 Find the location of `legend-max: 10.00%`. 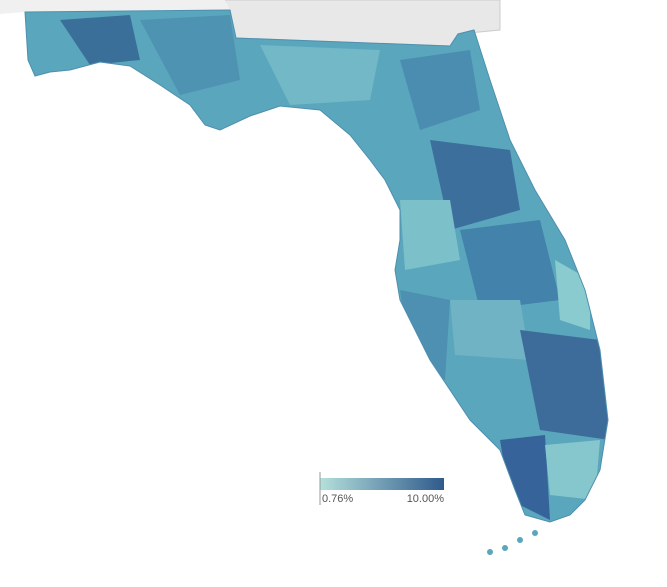

legend-max: 10.00% is located at coordinates (426, 499).